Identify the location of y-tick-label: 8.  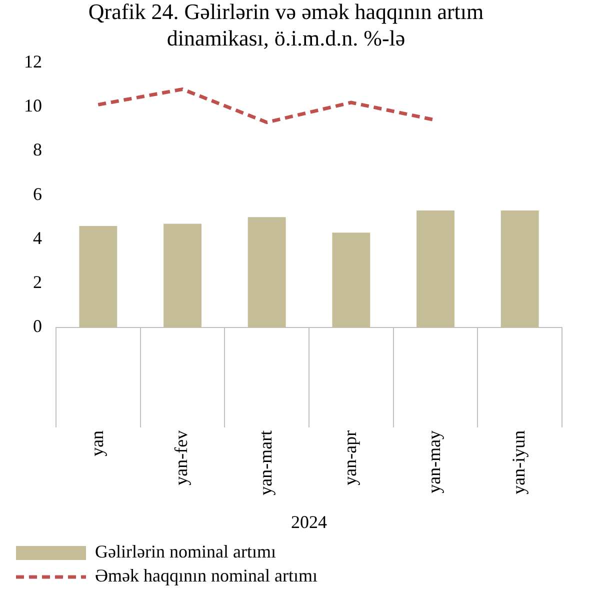
(37, 150).